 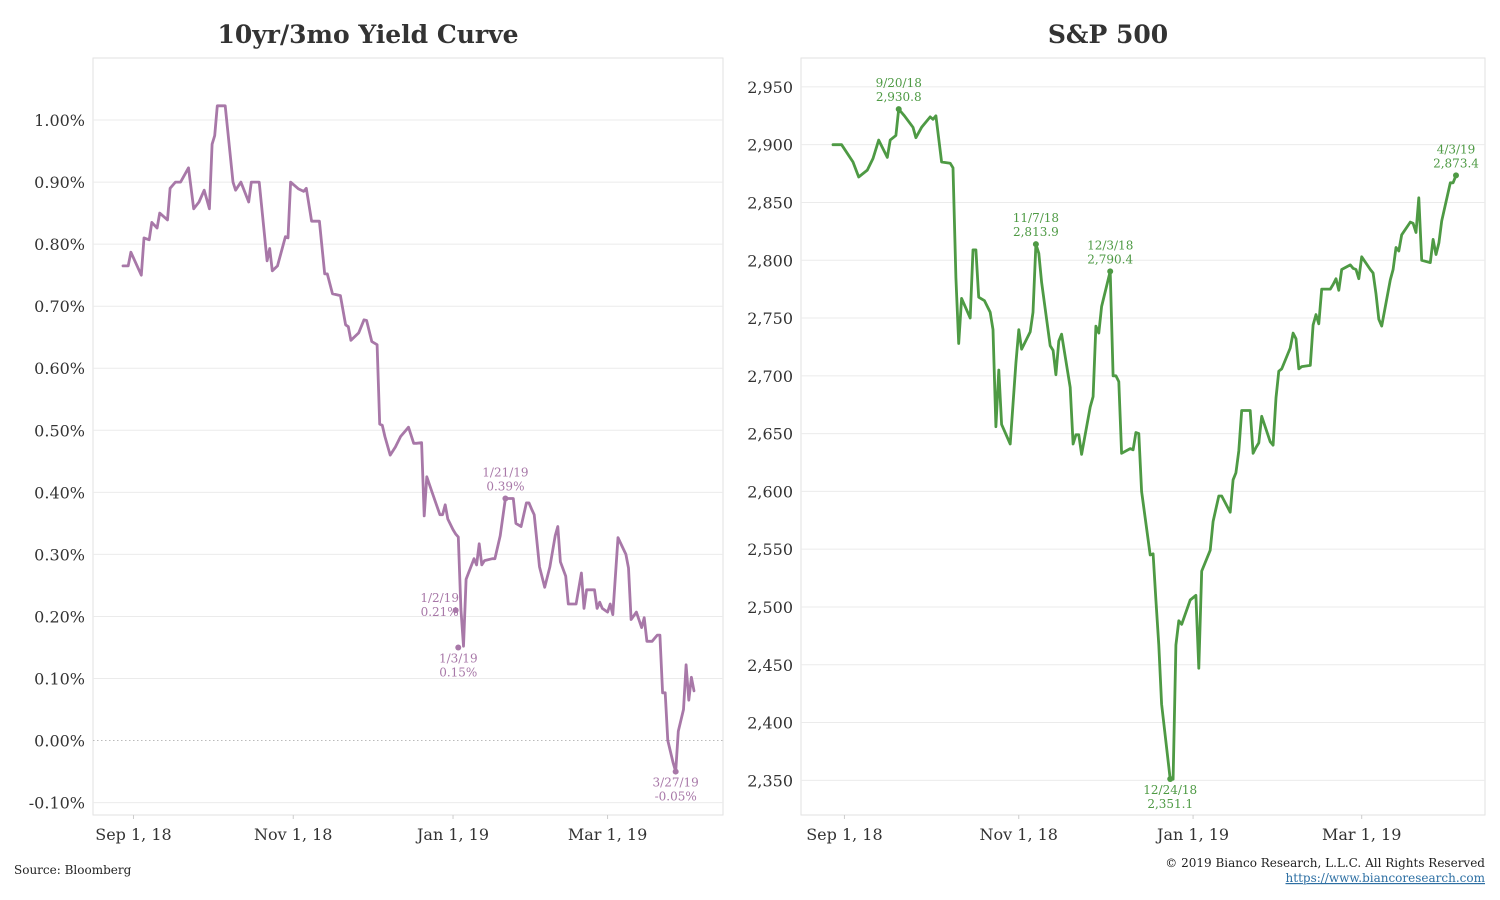 I want to click on x-tick-label: Sep 1, 18, so click(x=844, y=834).